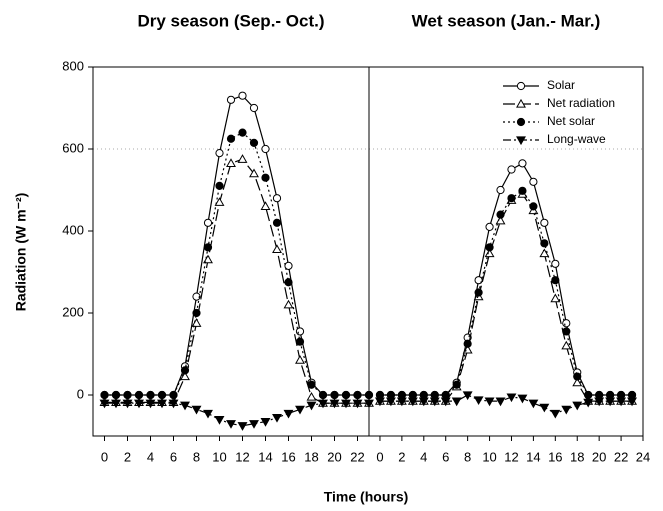 The width and height of the screenshot is (663, 511). Describe the element at coordinates (561, 85) in the screenshot. I see `legend-label: Solar` at that location.